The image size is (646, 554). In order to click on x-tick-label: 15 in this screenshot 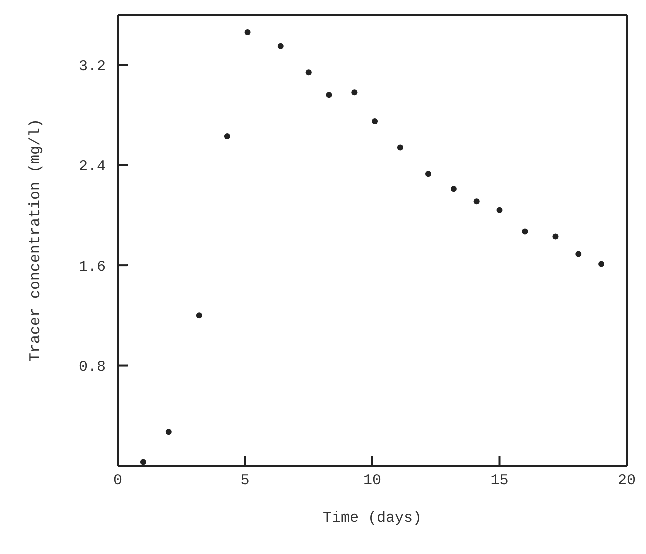, I will do `click(499, 481)`.